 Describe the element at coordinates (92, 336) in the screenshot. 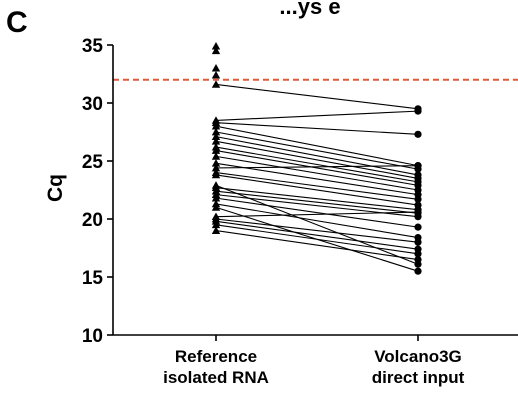

I see `y-tick-label-5: 10` at that location.